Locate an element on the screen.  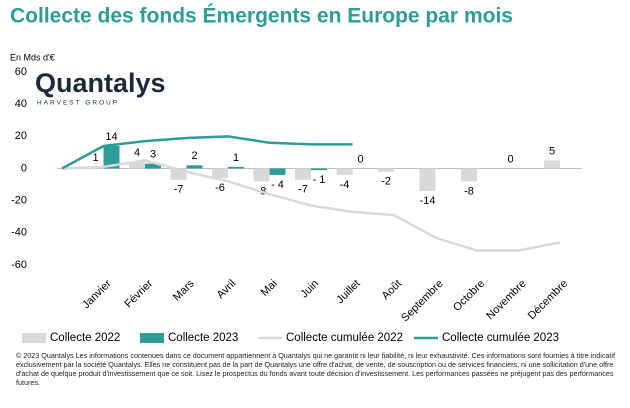
y-tick-label: -20 is located at coordinates (19, 201).